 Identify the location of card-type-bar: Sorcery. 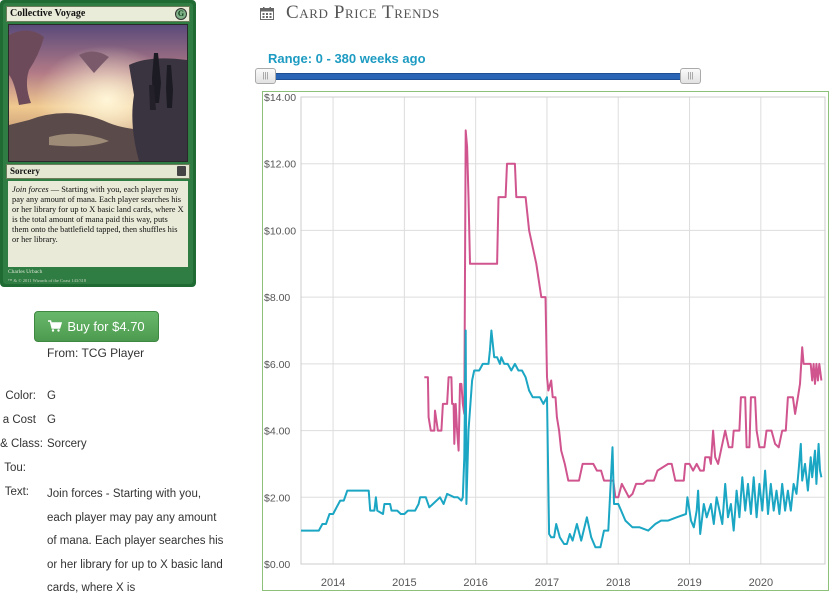
(98, 171).